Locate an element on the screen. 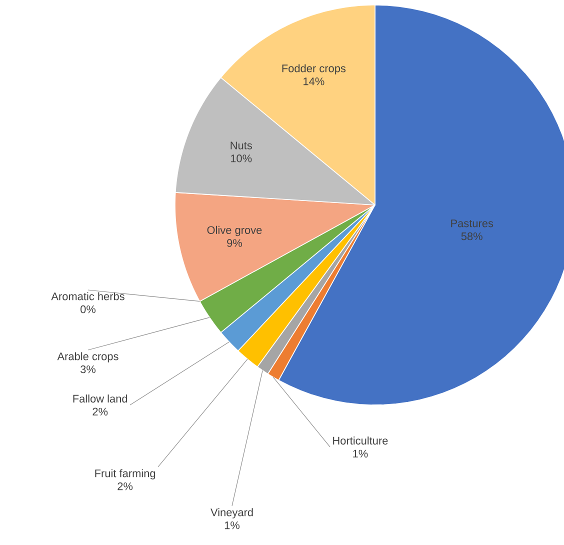  text: 0% is located at coordinates (88, 309).